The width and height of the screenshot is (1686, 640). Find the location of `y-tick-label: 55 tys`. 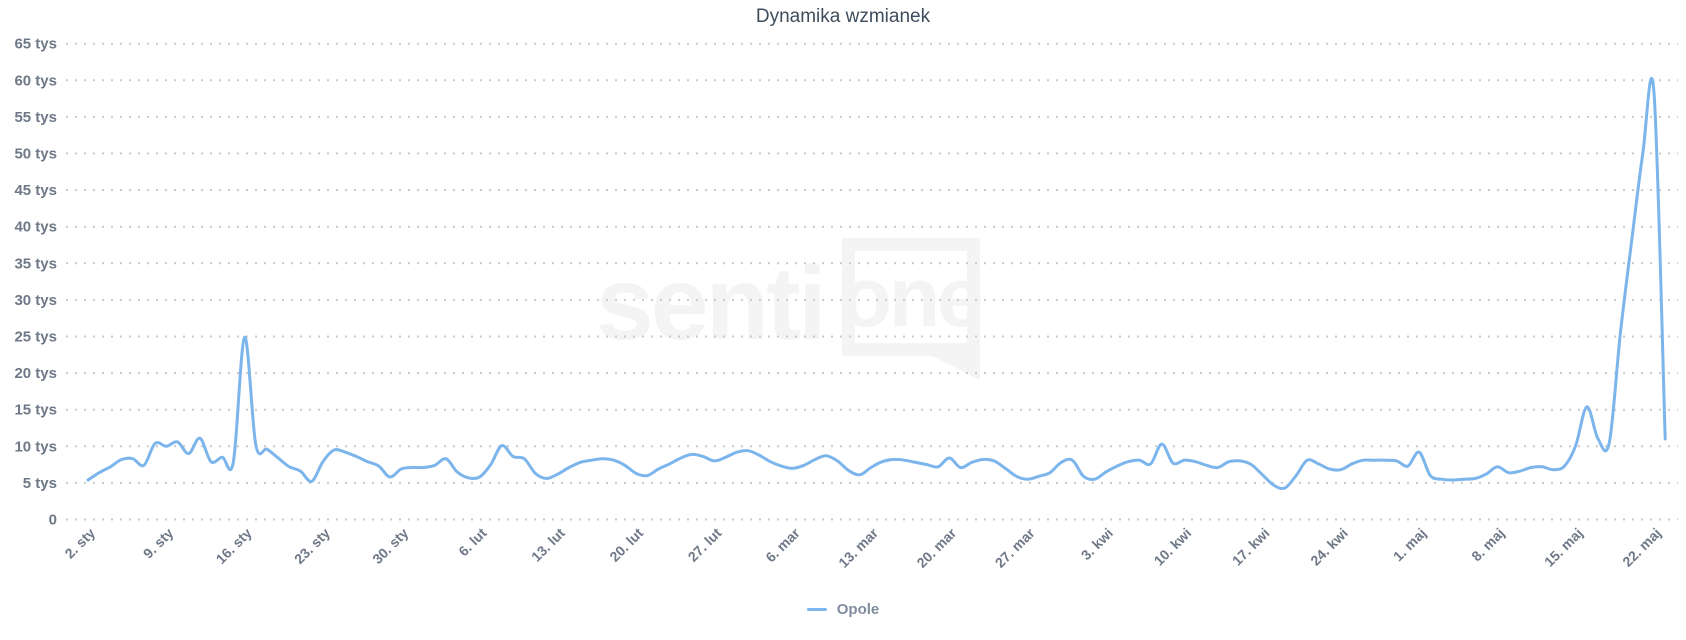

y-tick-label: 55 tys is located at coordinates (35, 117).